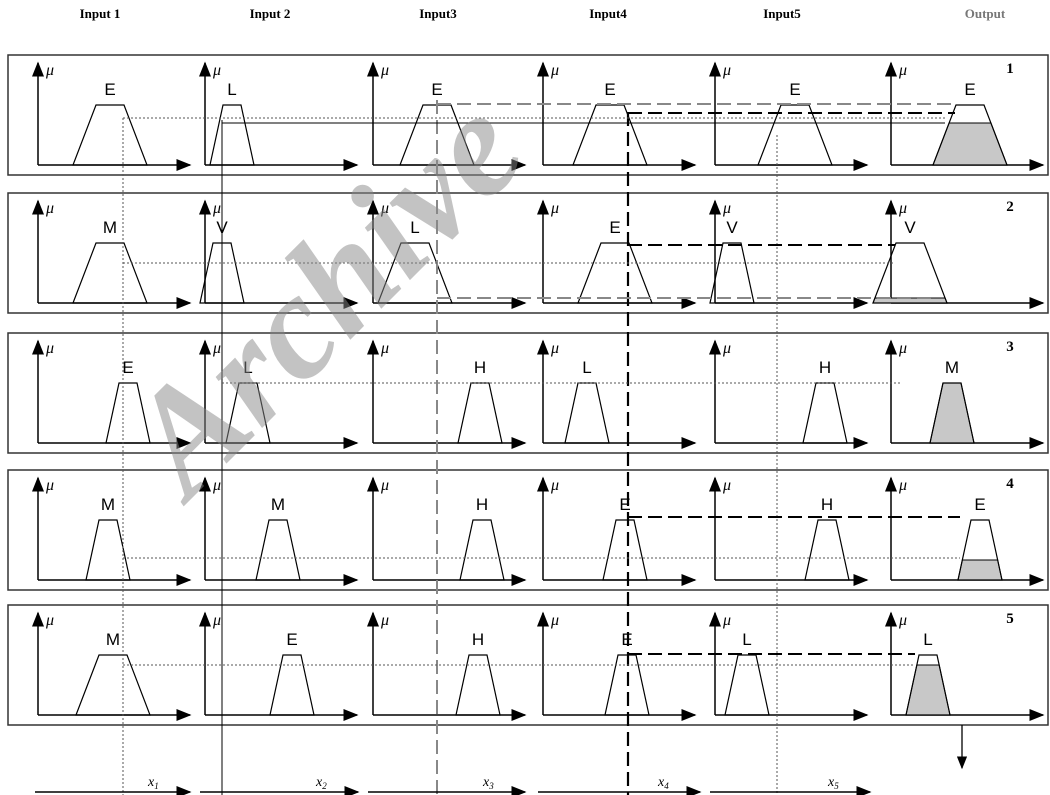 The width and height of the screenshot is (1050, 795). I want to click on input-index: 4, so click(666, 786).